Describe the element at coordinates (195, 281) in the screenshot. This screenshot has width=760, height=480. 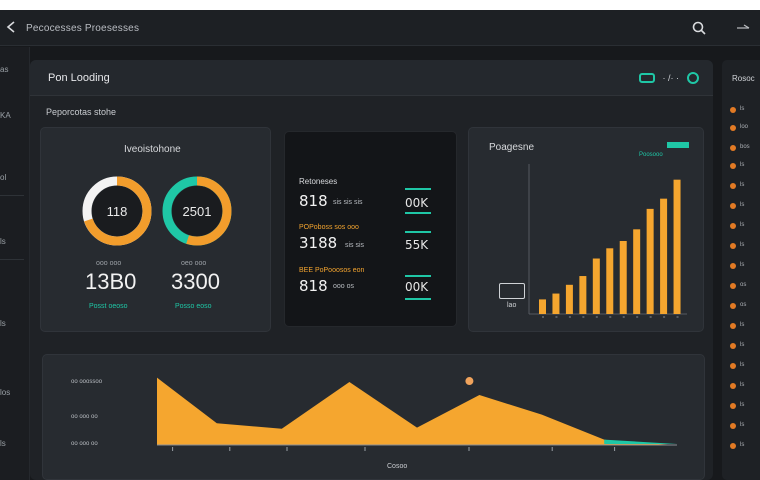
I see `donut-value-2: 3300` at that location.